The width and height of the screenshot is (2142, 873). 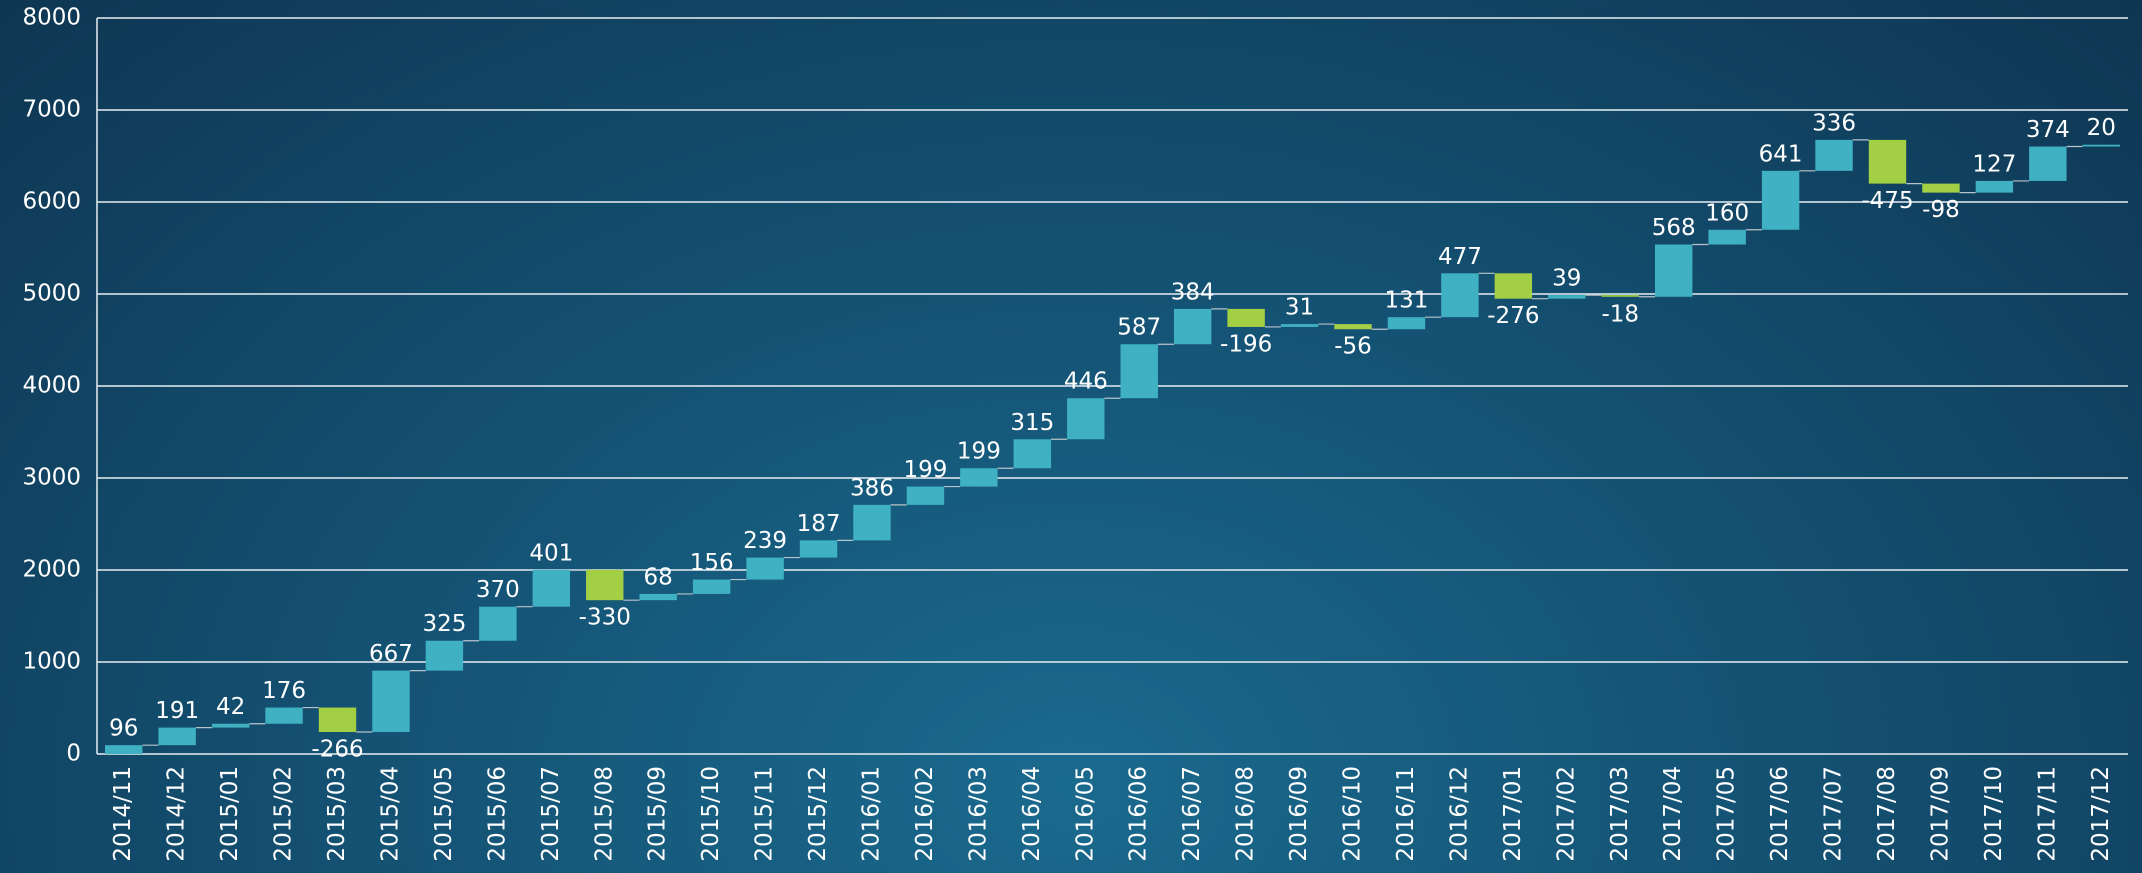 I want to click on data-label: 68, so click(x=658, y=577).